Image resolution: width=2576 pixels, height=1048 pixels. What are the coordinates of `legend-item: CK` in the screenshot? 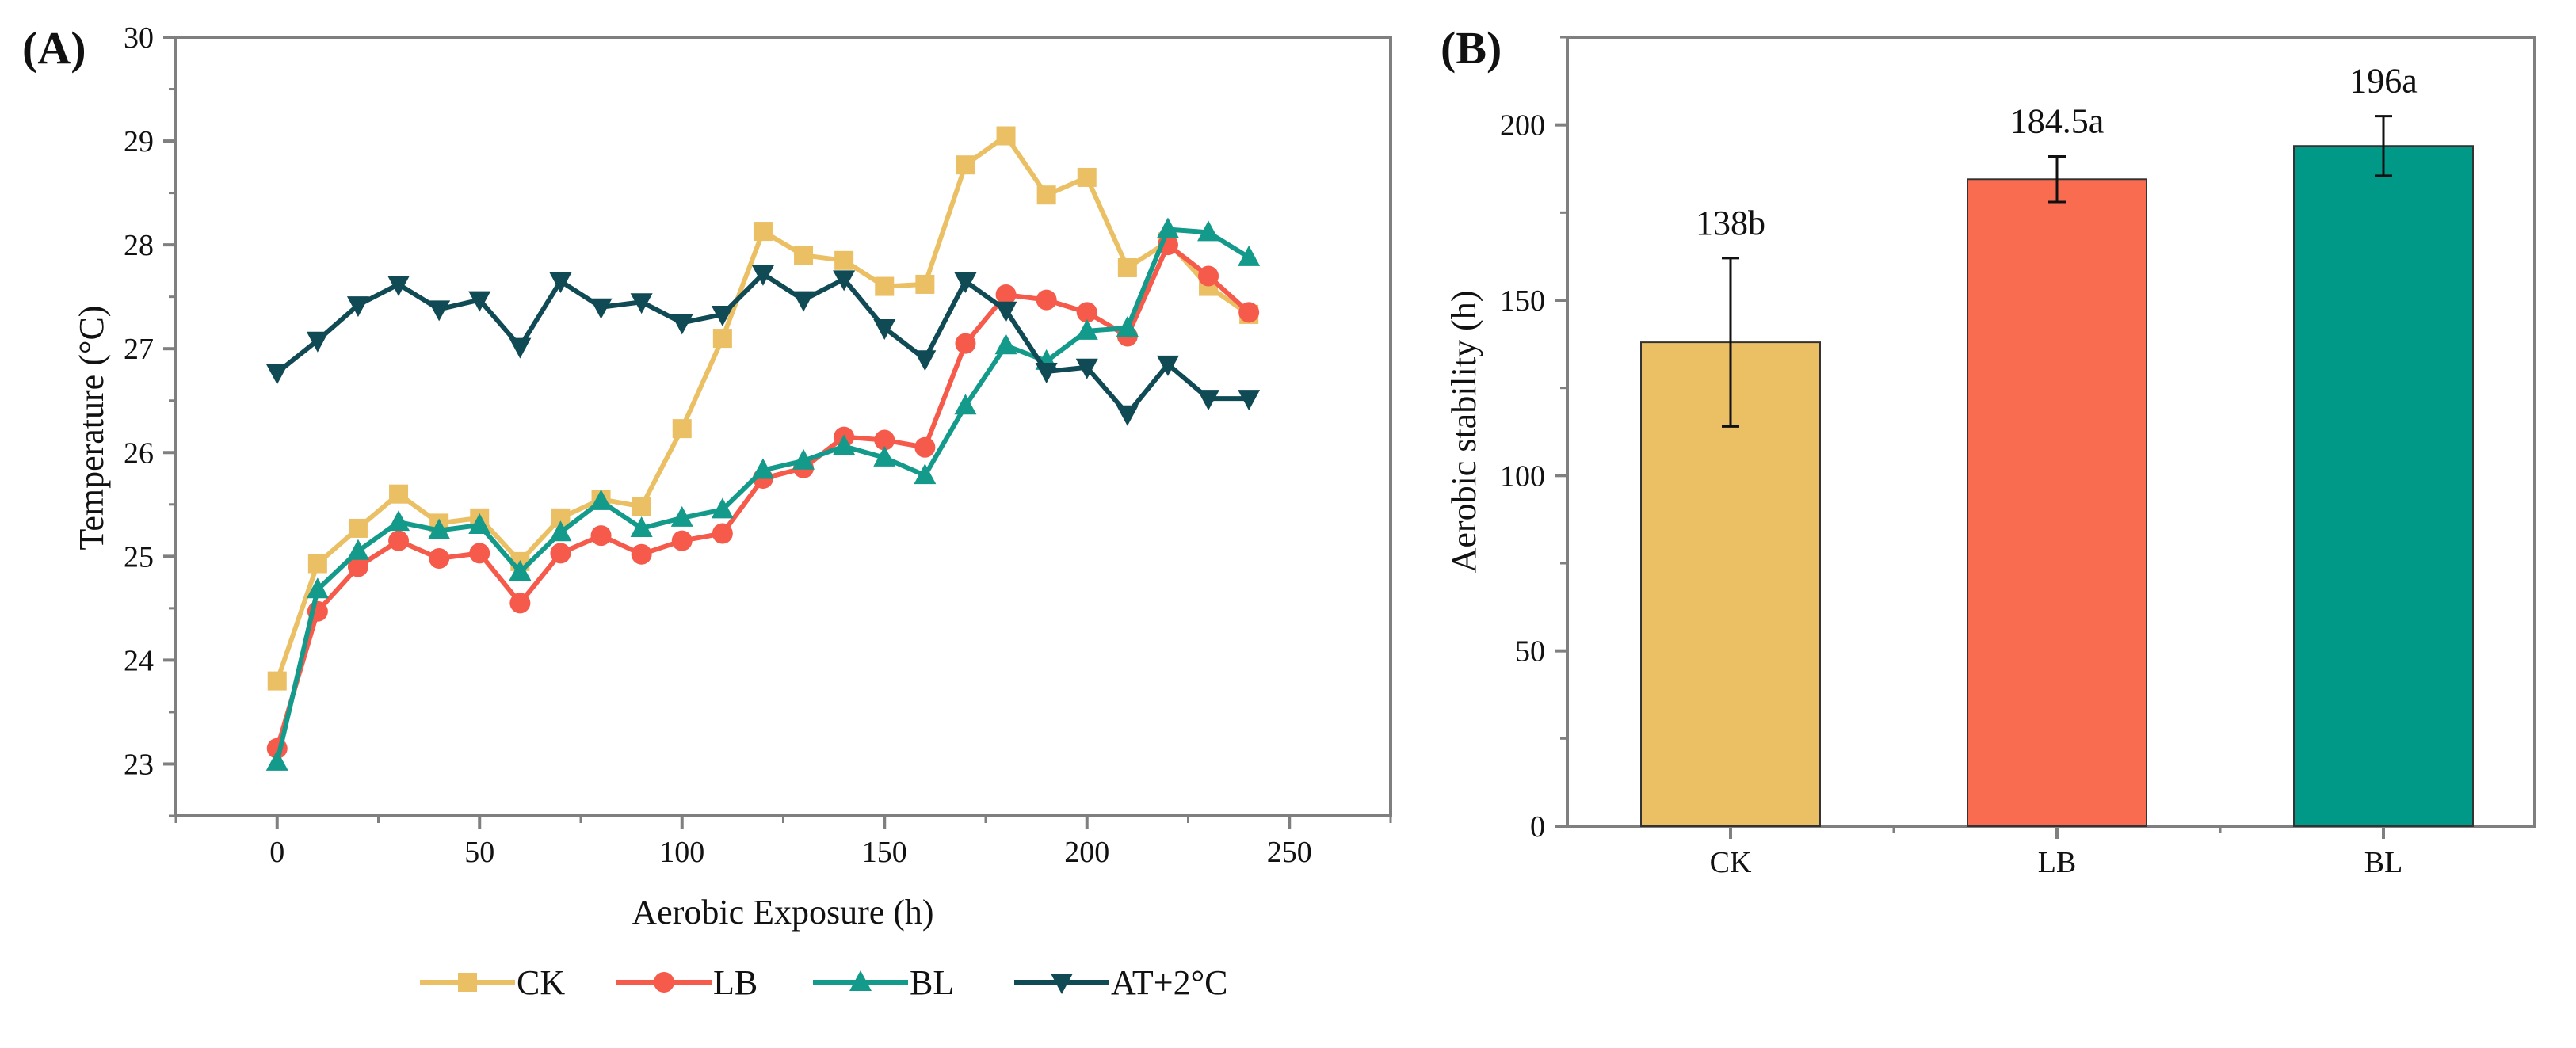 It's located at (492, 982).